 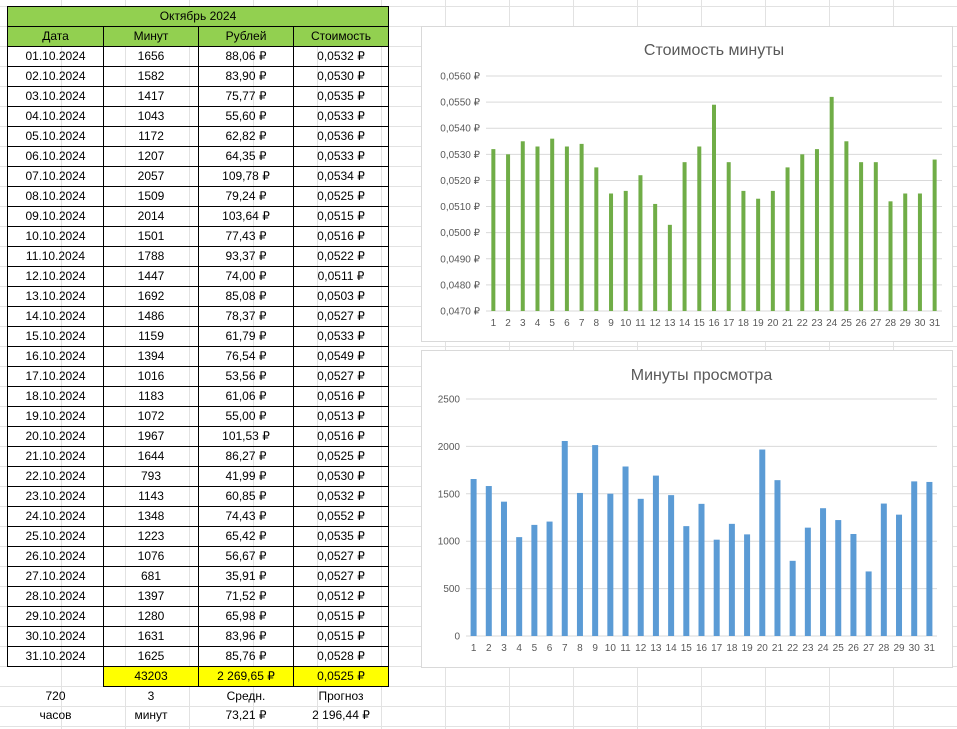 What do you see at coordinates (246, 336) in the screenshot?
I see `cell-rubles: 61,79 ₽` at bounding box center [246, 336].